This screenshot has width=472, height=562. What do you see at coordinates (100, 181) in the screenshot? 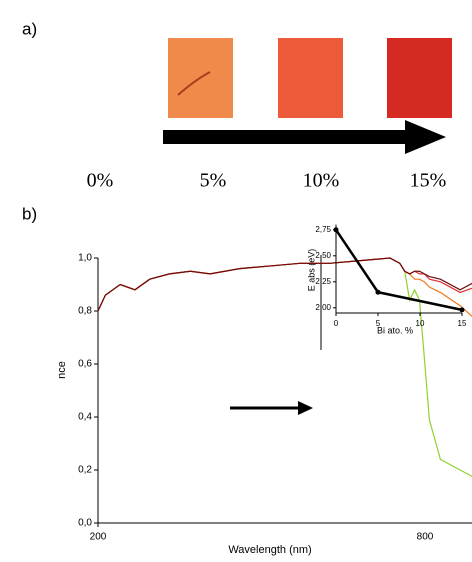
I see `sample-label: 0%` at bounding box center [100, 181].